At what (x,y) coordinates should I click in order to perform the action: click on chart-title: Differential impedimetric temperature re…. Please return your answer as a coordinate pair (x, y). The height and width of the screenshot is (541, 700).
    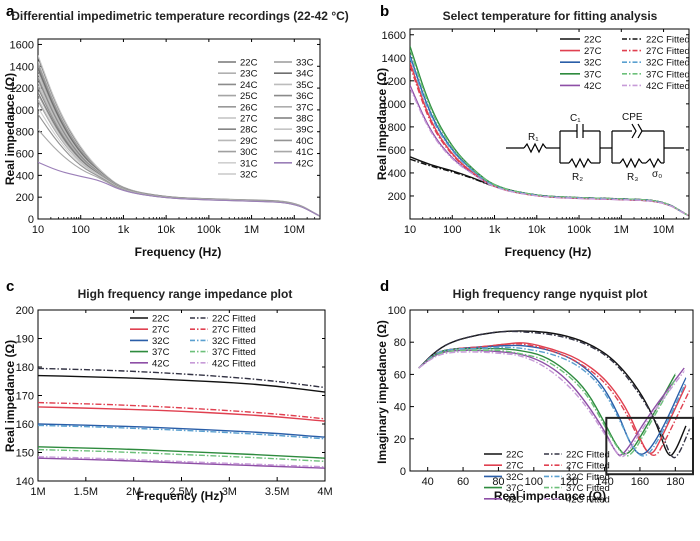
    Looking at the image, I should click on (180, 16).